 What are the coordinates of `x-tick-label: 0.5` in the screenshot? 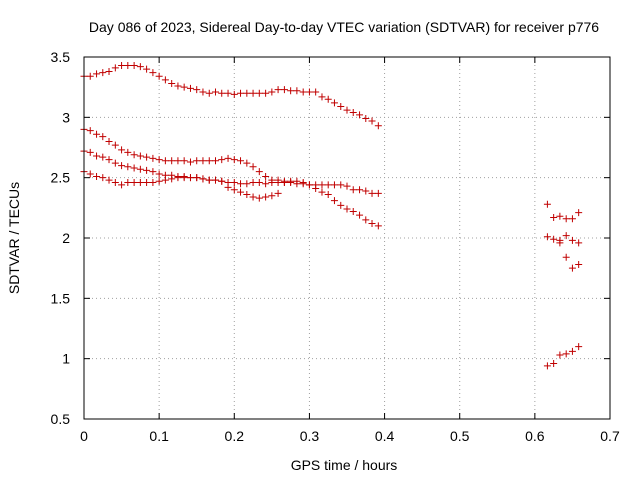 It's located at (460, 436).